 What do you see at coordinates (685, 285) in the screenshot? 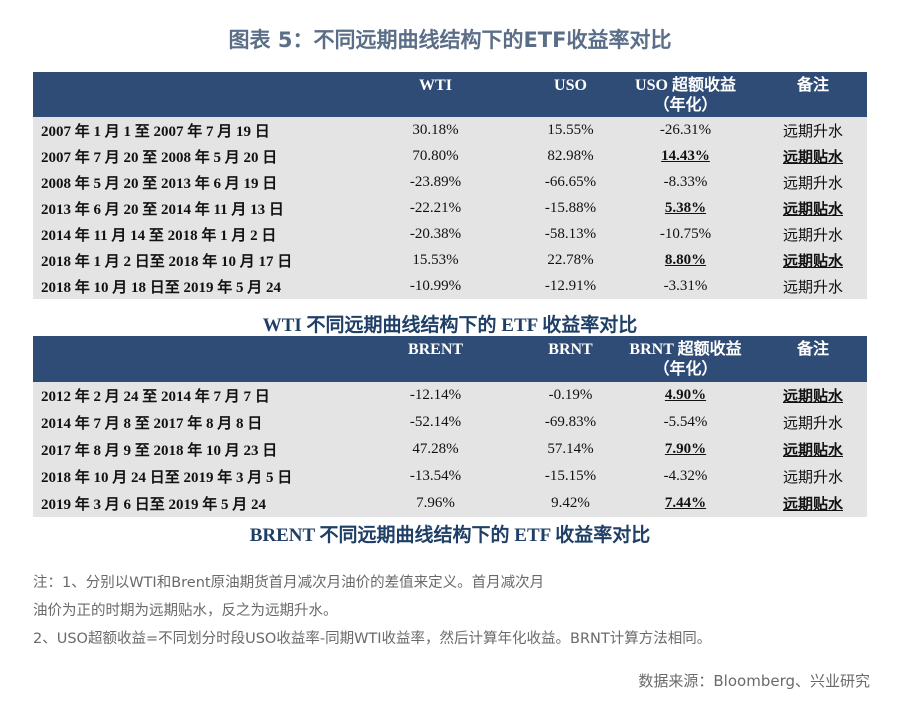
I see `excess-return: -3.31%` at bounding box center [685, 285].